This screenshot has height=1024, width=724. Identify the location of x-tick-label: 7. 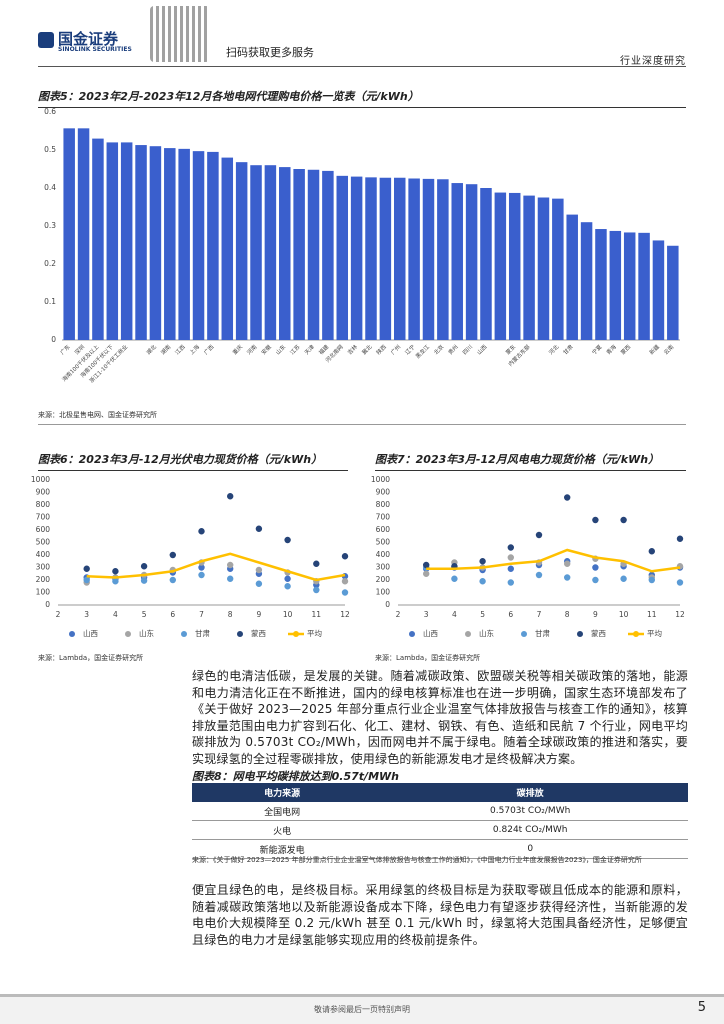
(201, 614).